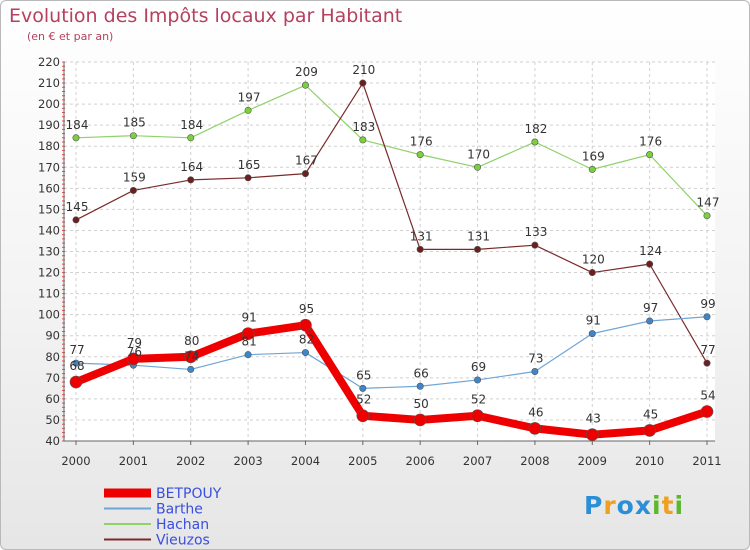 This screenshot has width=750, height=550. What do you see at coordinates (206, 16) in the screenshot?
I see `chart-title: Evolution des Impôts locaux par Habitant` at bounding box center [206, 16].